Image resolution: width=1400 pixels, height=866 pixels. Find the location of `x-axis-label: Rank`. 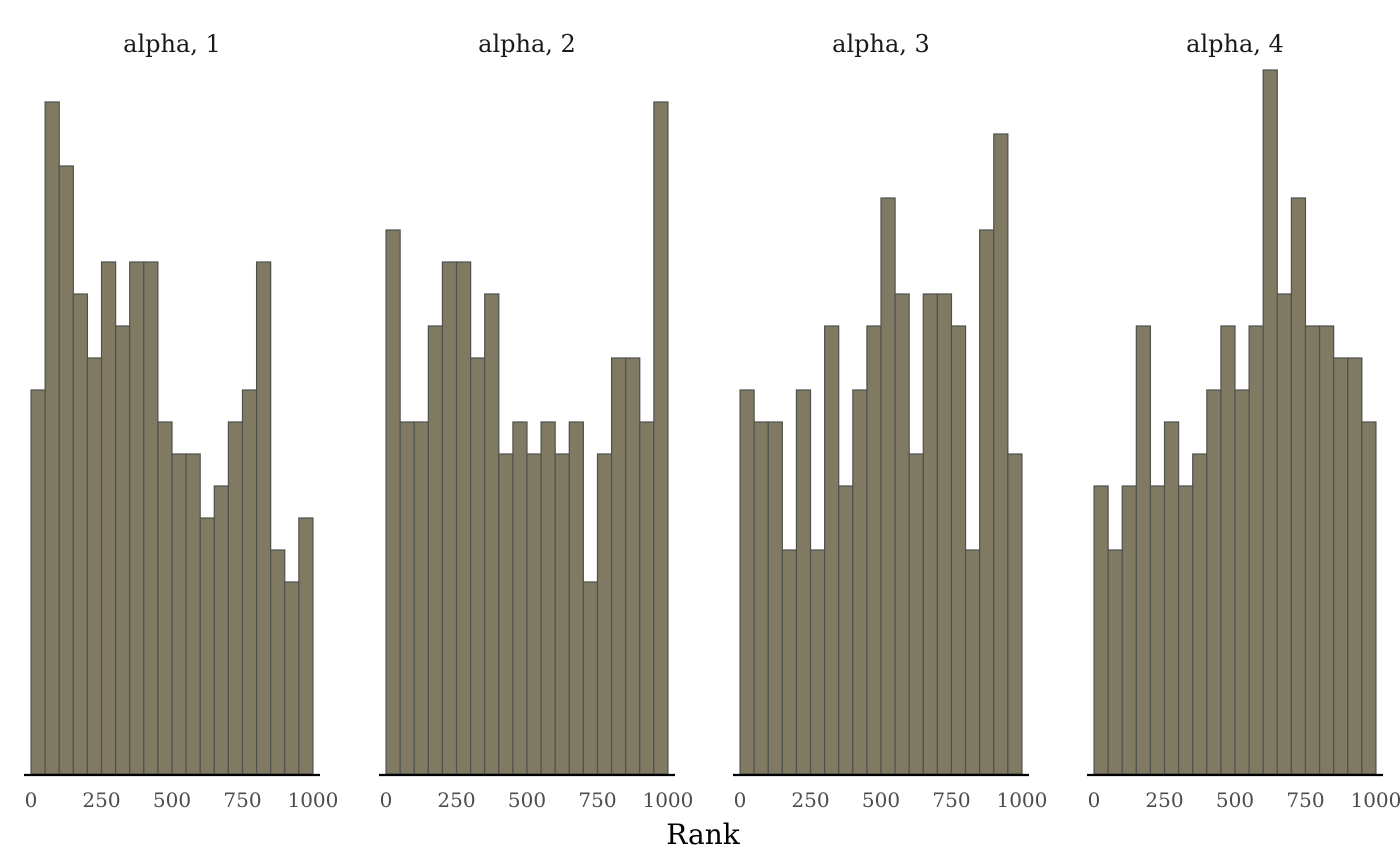

x-axis-label: Rank is located at coordinates (703, 834).